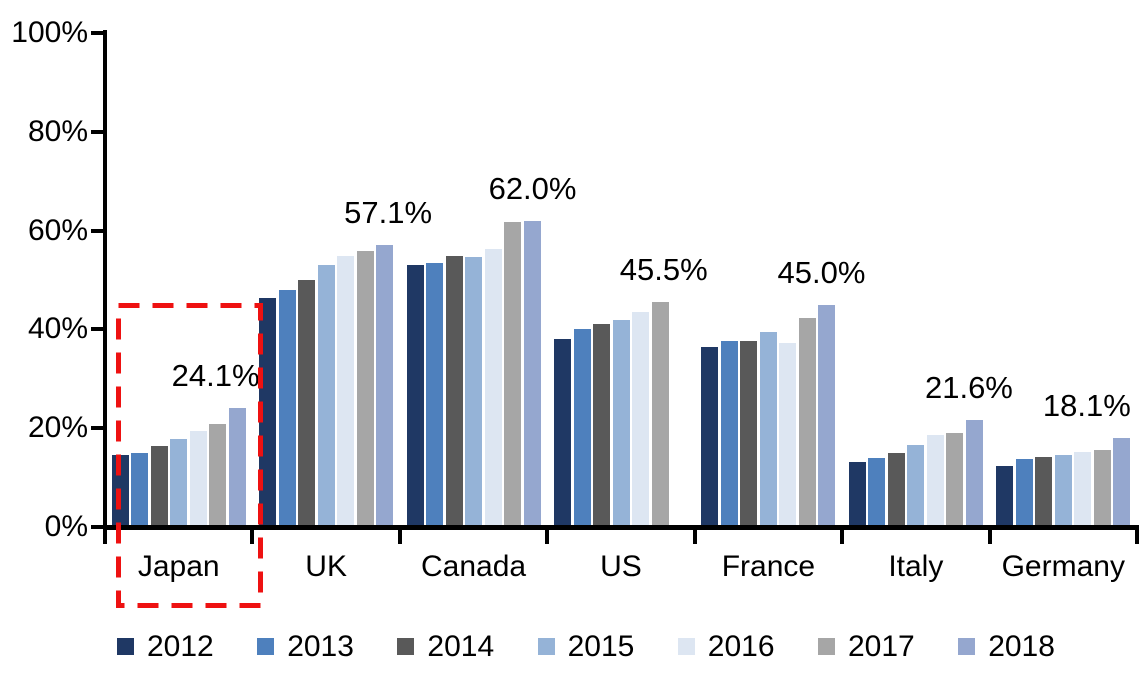 Image resolution: width=1142 pixels, height=683 pixels. I want to click on bar-germany-2014, so click(1044, 492).